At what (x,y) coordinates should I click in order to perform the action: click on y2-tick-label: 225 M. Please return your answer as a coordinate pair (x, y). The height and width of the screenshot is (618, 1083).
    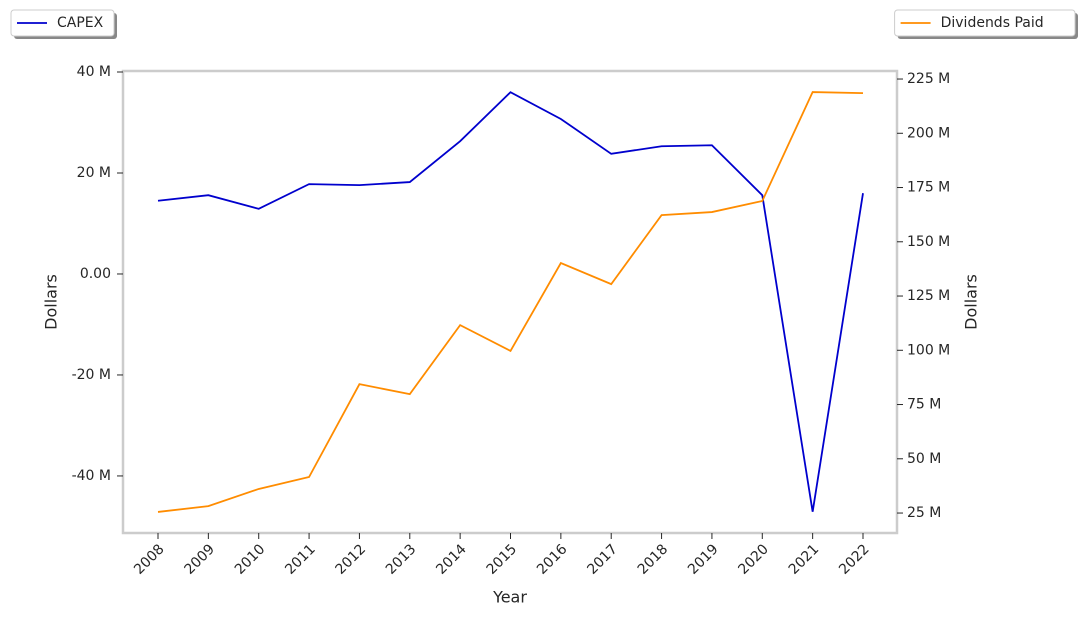
    Looking at the image, I should click on (928, 79).